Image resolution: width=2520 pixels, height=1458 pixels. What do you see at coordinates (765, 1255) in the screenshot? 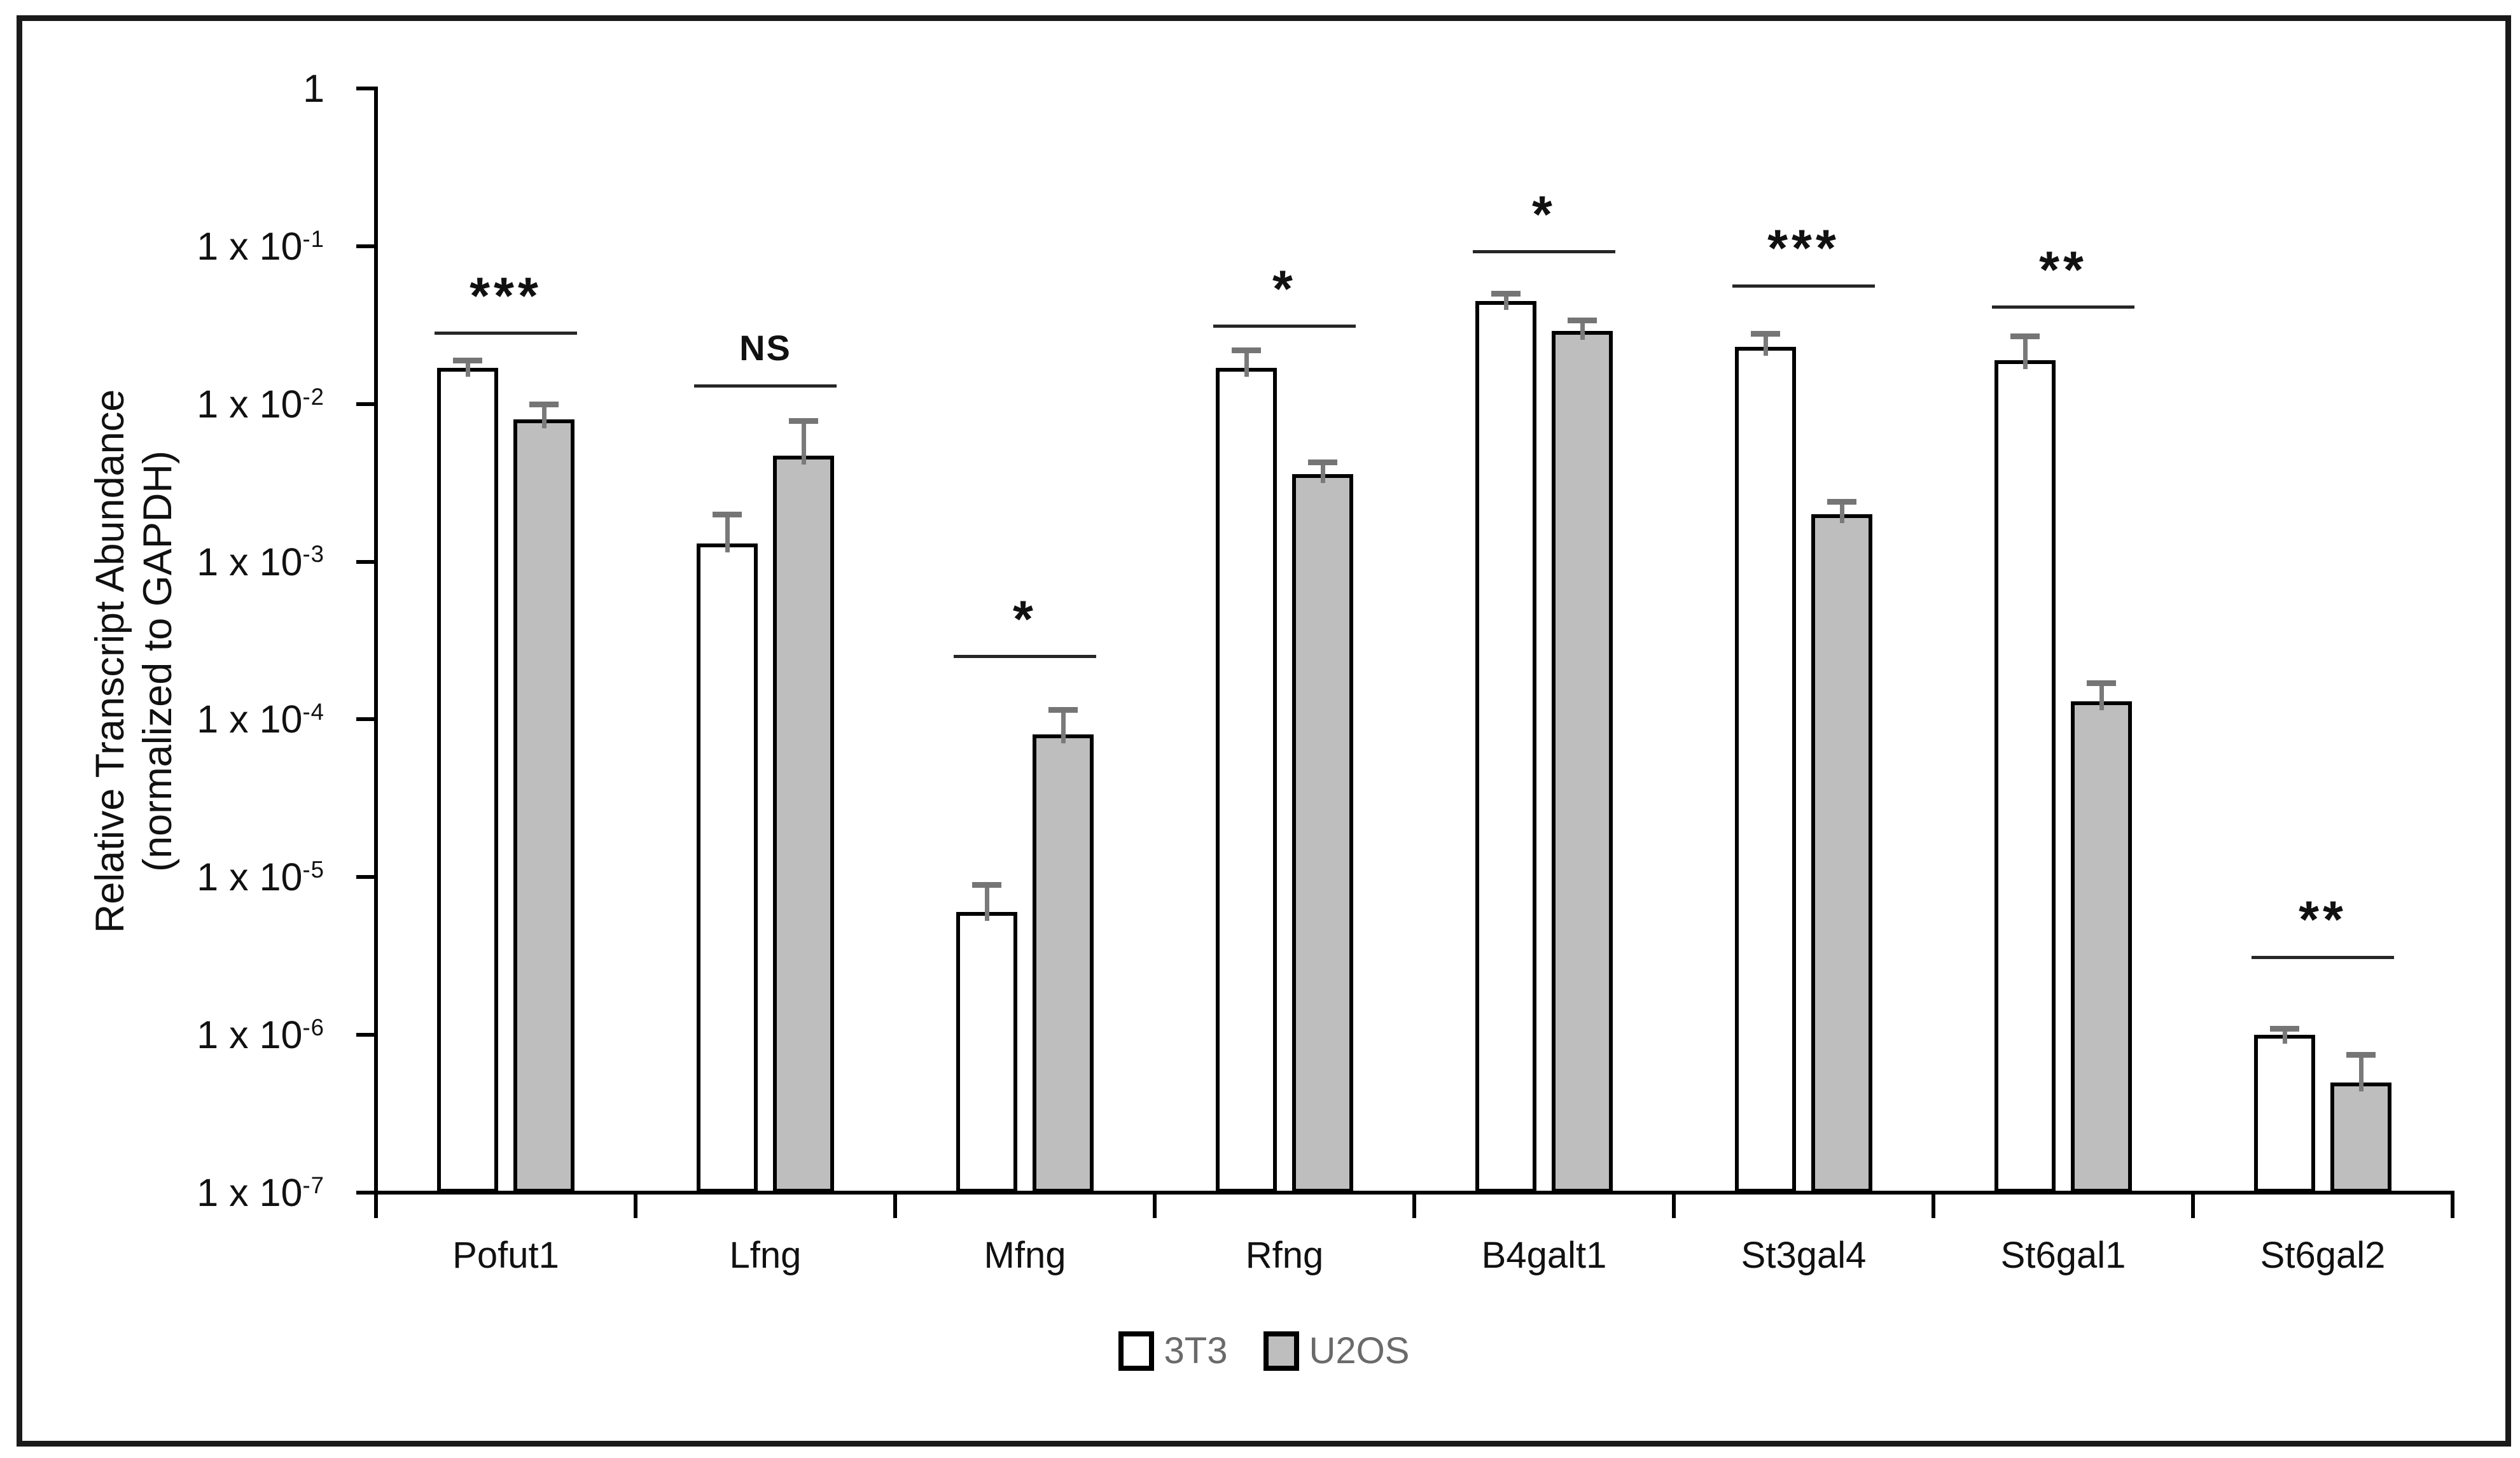
I see `x-category-label: Lfng` at bounding box center [765, 1255].